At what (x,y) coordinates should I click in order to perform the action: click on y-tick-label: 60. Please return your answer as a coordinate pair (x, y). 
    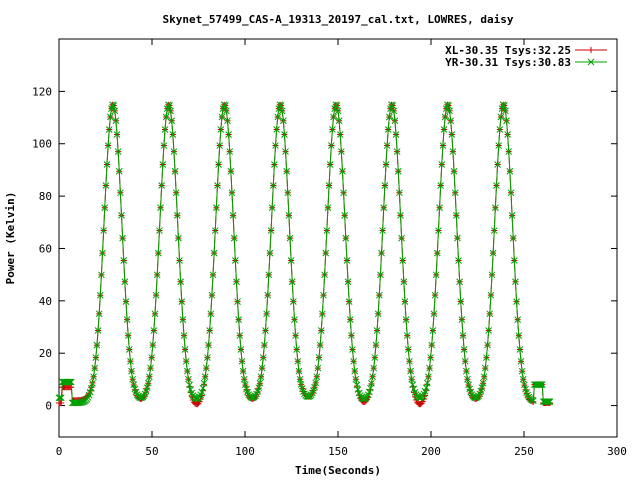
    Looking at the image, I should click on (45, 248).